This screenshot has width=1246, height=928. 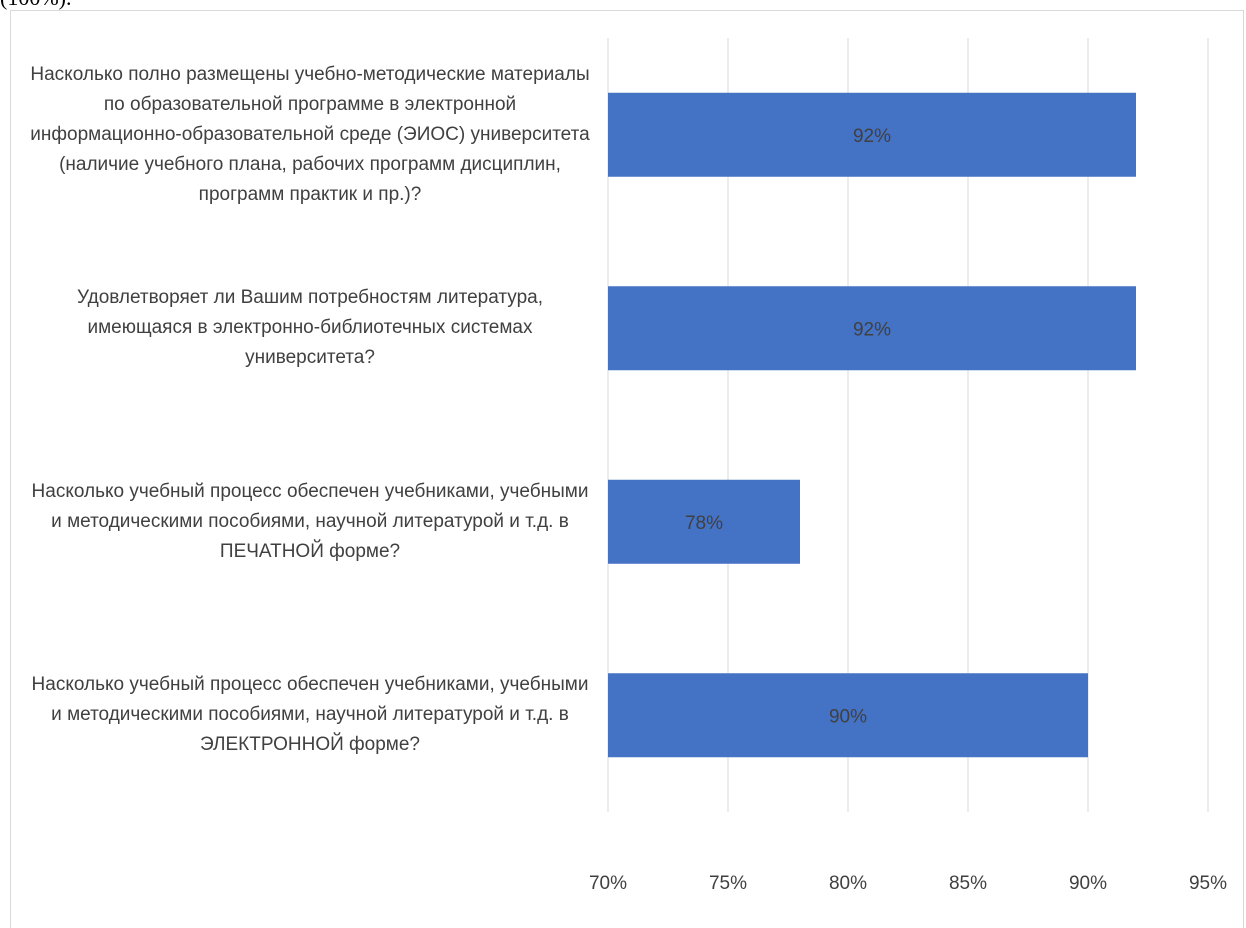 What do you see at coordinates (968, 883) in the screenshot?
I see `x-tick-label: 85%` at bounding box center [968, 883].